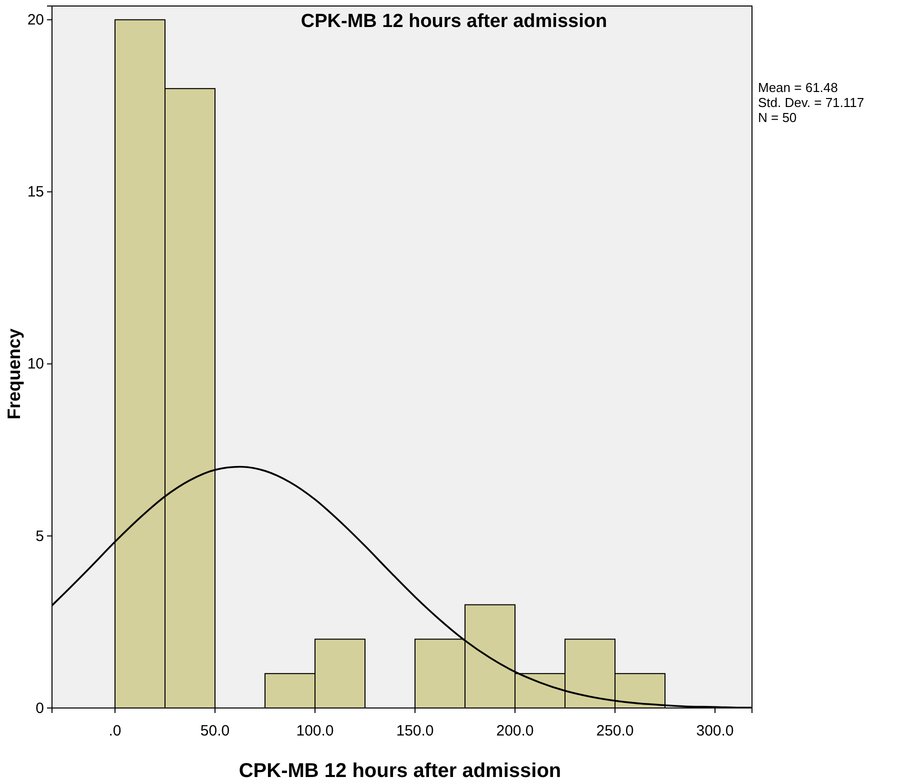 The width and height of the screenshot is (912, 783). I want to click on text: N = 50, so click(777, 117).